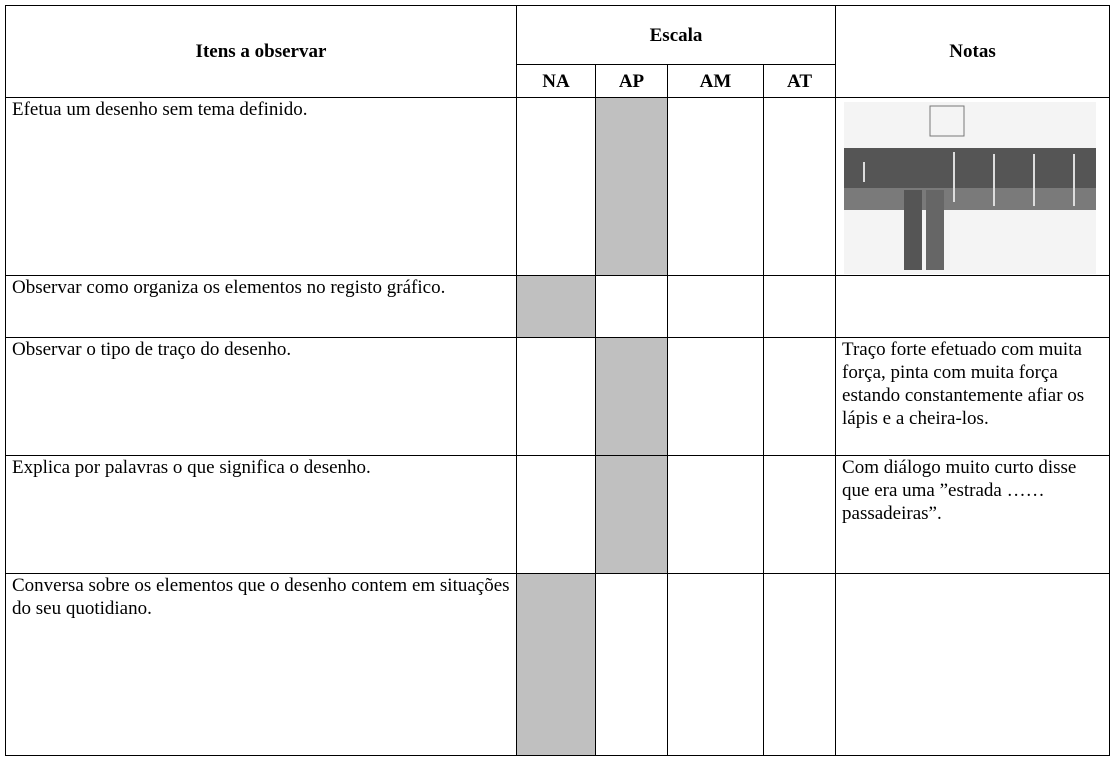  Describe the element at coordinates (799, 81) in the screenshot. I see `scale-level: AT` at that location.